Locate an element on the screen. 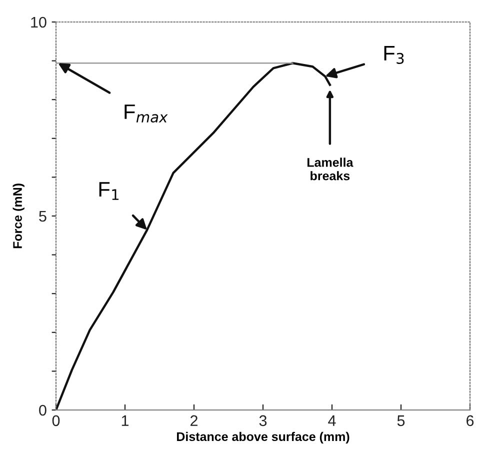 The height and width of the screenshot is (463, 479). x-axis-title: Distance above surface (mm) is located at coordinates (263, 438).